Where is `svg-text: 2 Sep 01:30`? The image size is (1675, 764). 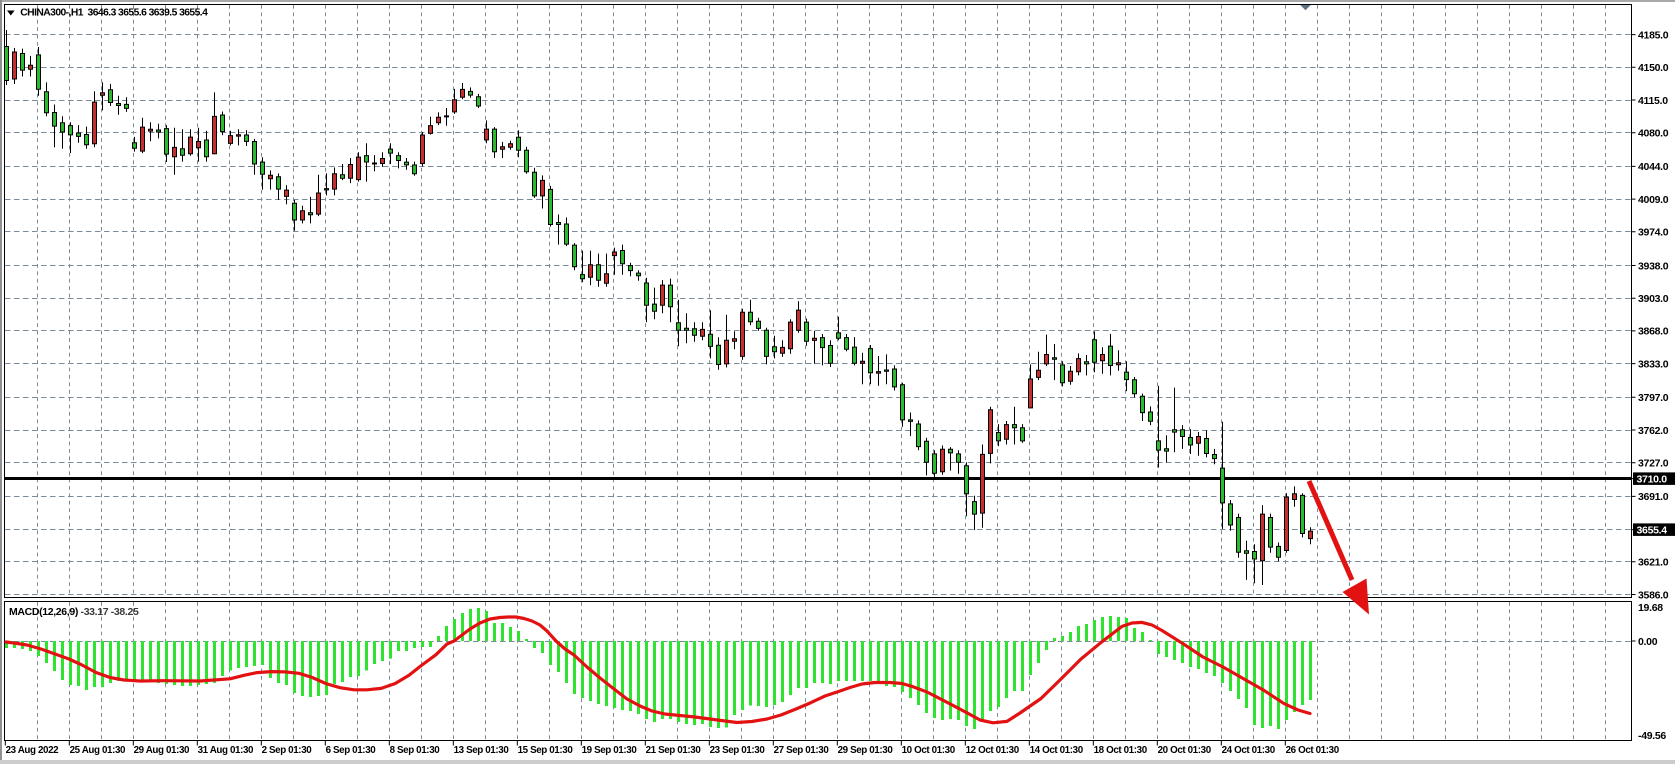 svg-text: 2 Sep 01:30 is located at coordinates (287, 750).